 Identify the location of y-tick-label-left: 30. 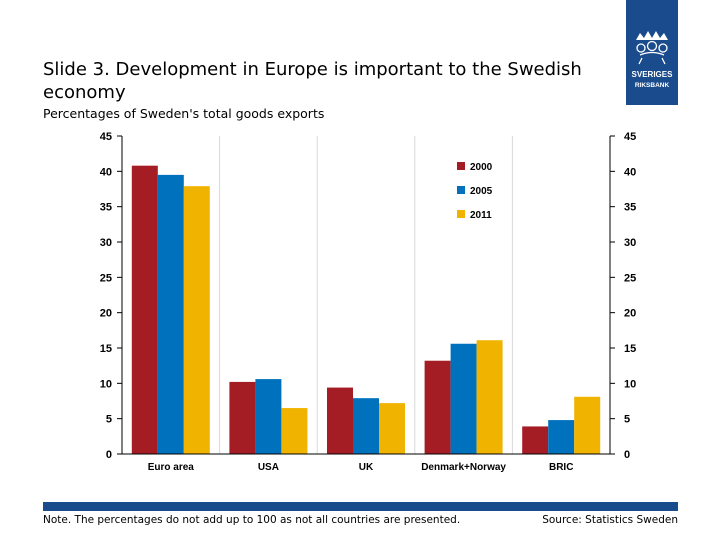
(106, 243).